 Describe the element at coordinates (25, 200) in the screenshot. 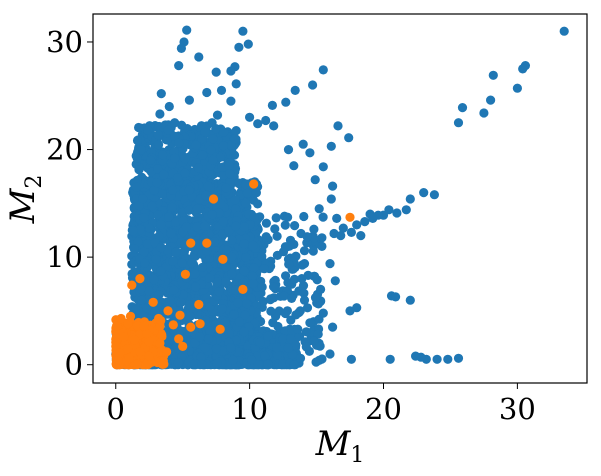

I see `y-axis-label: M2` at that location.